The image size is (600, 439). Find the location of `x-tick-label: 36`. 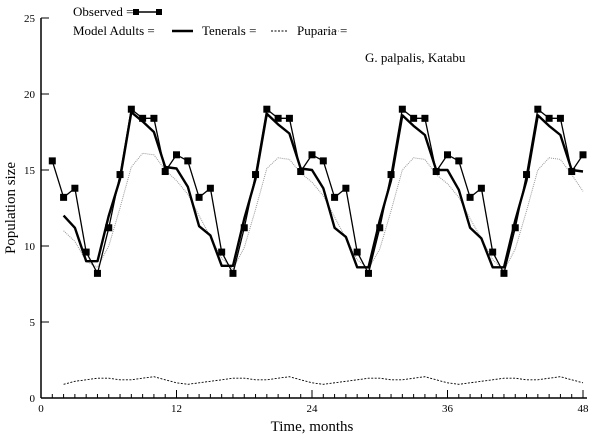

x-tick-label: 36 is located at coordinates (448, 409).